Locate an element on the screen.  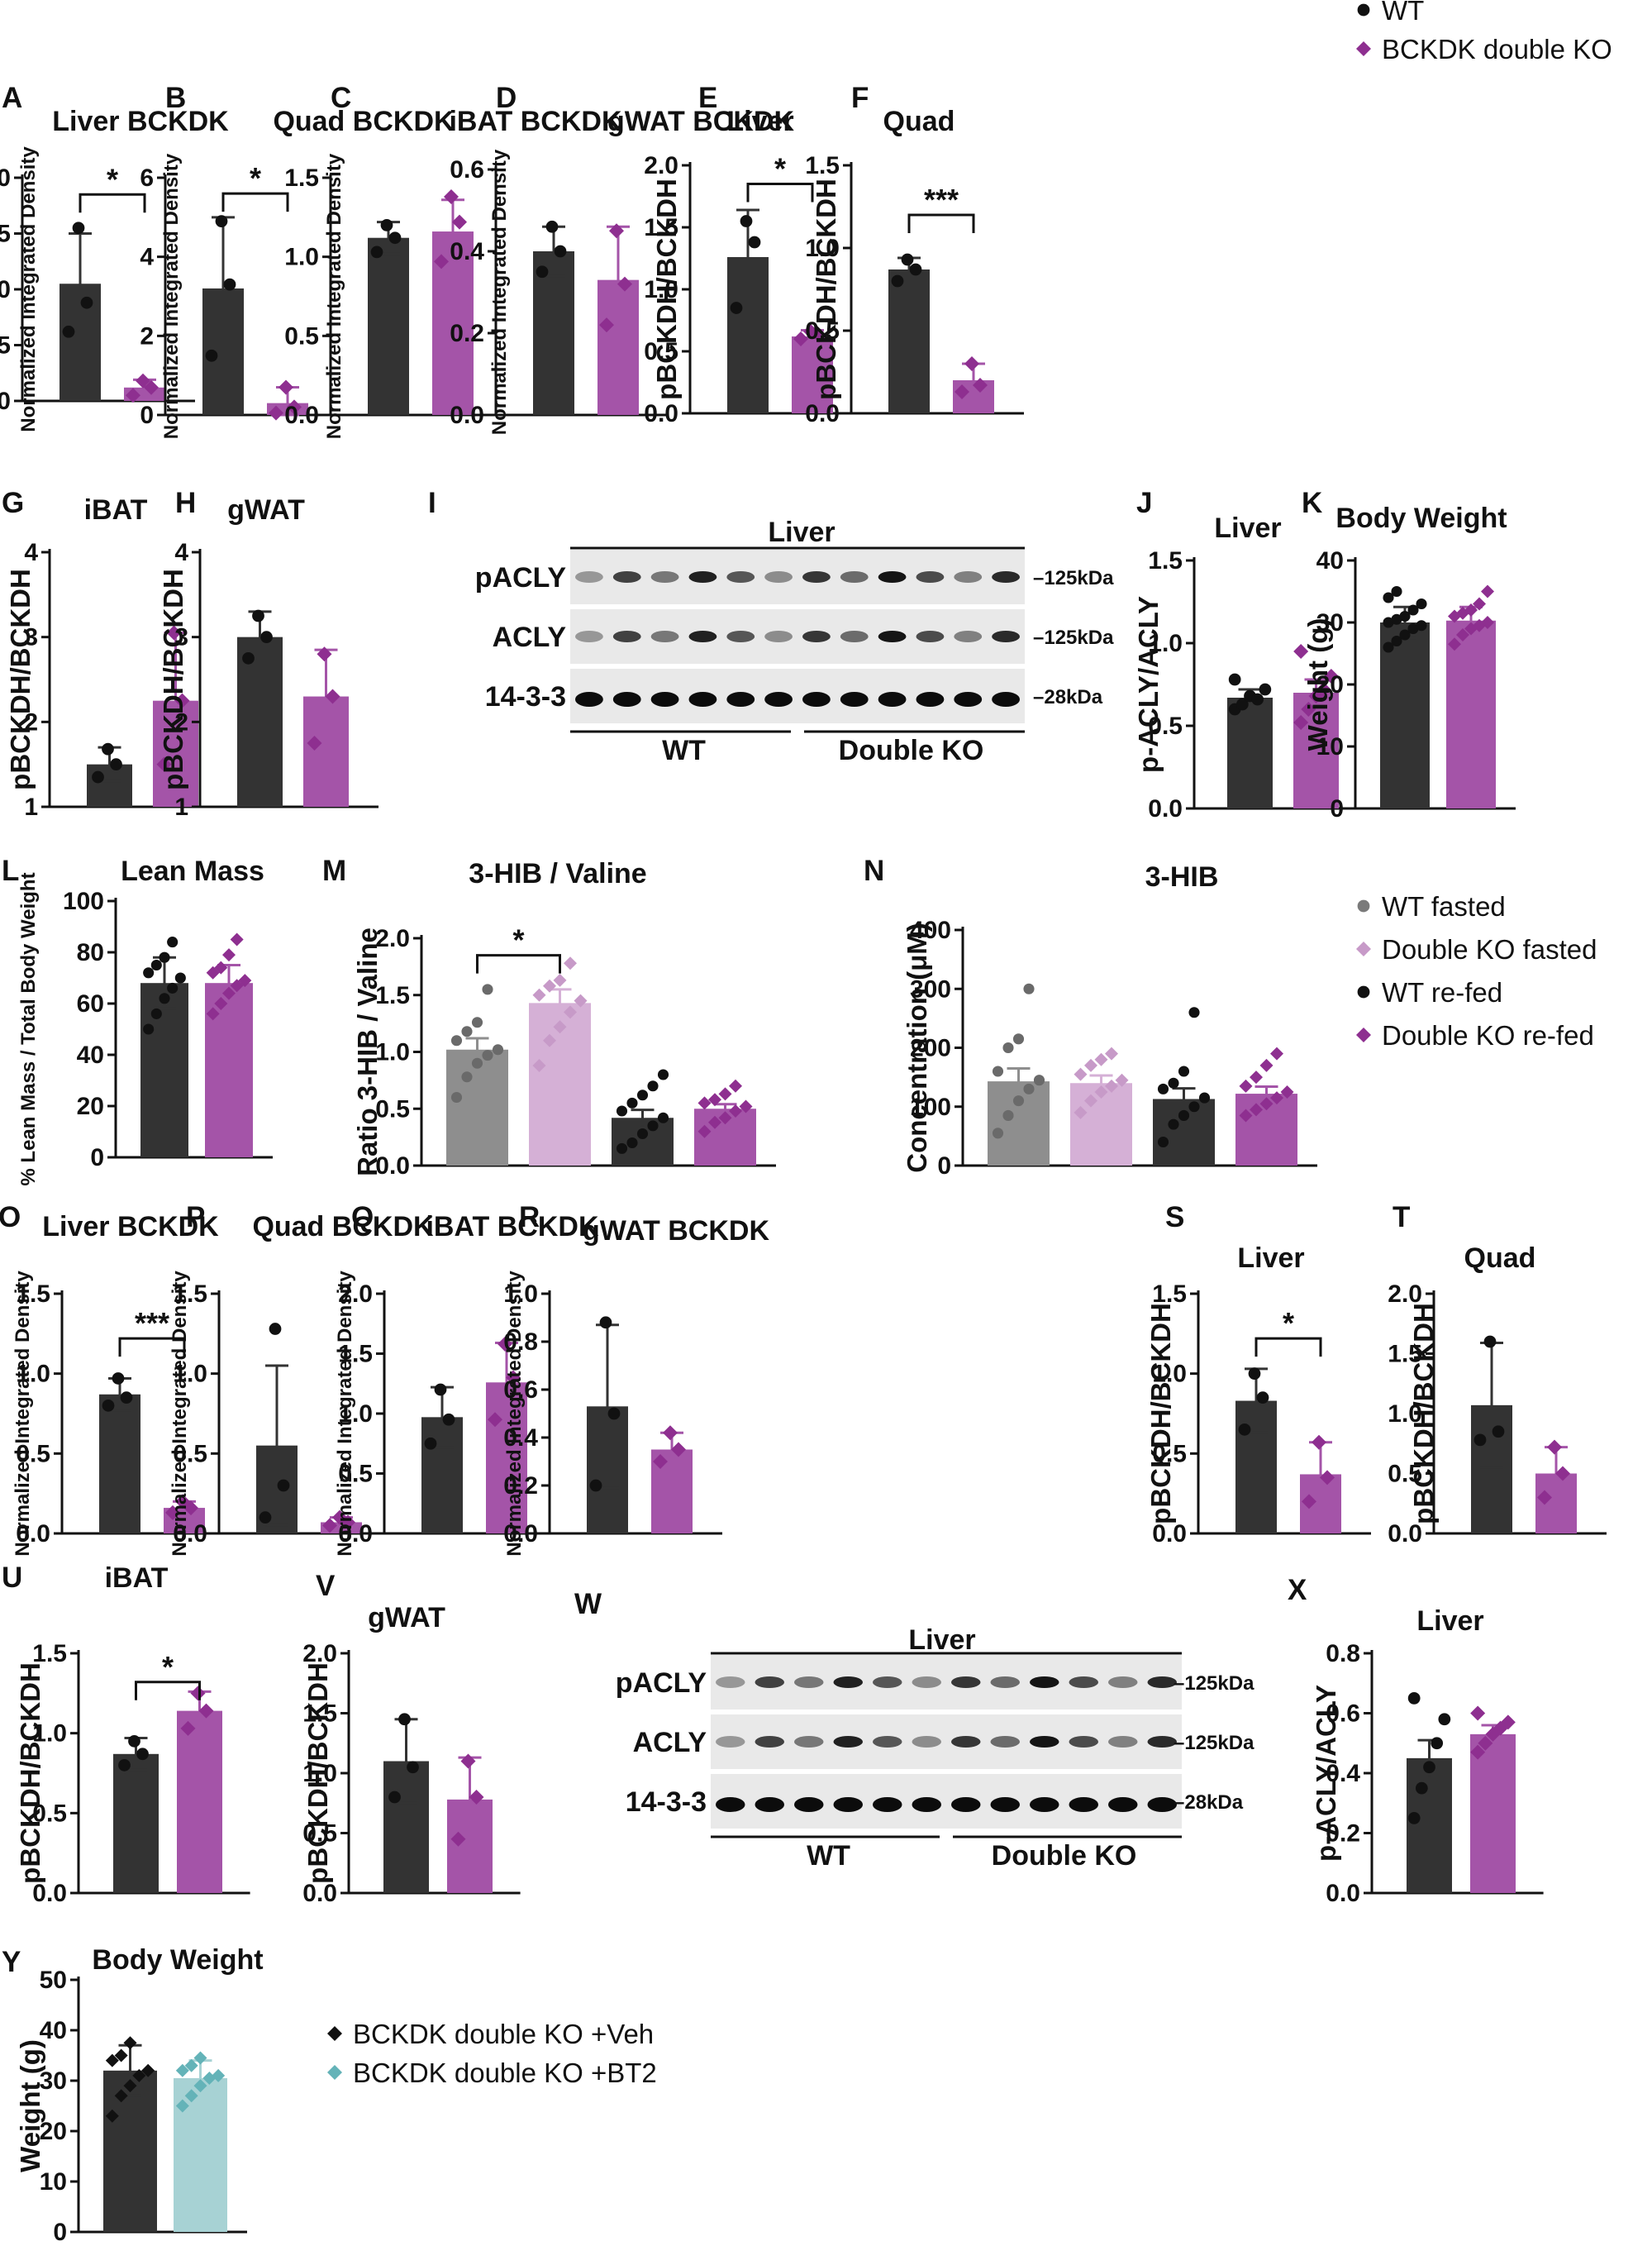
legend-marker is located at coordinates (1363, 48).